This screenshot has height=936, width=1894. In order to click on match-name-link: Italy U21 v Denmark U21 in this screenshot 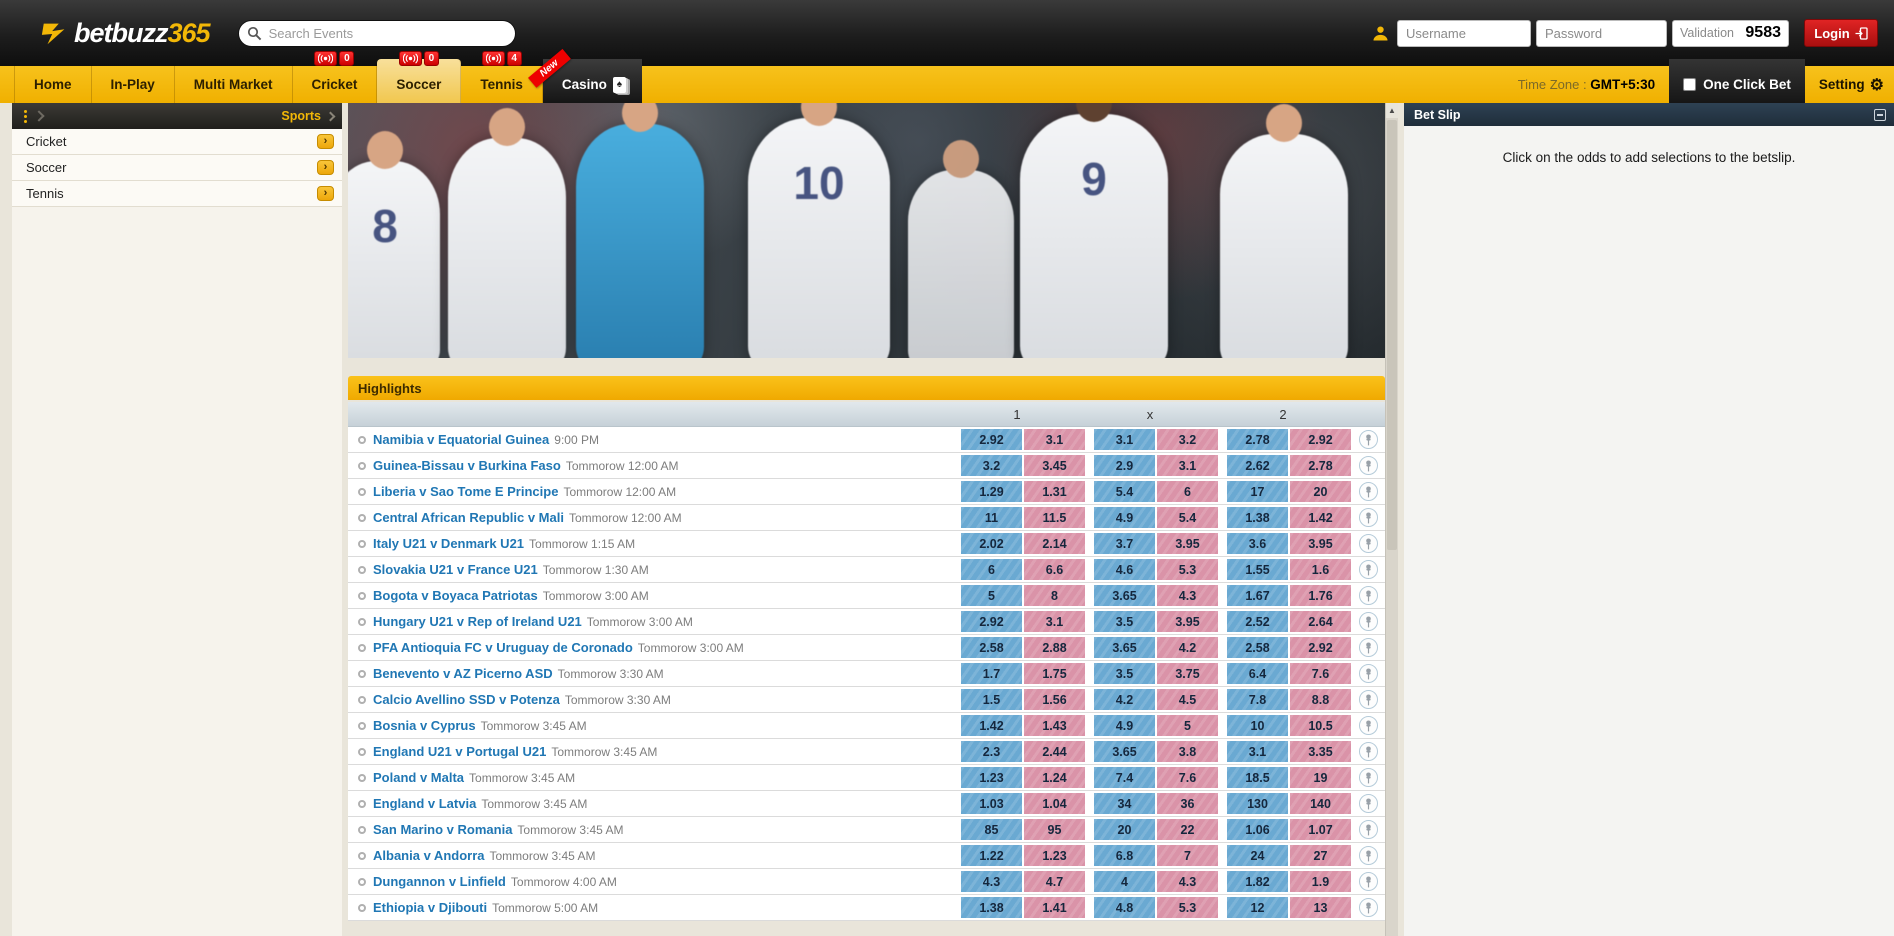, I will do `click(449, 543)`.